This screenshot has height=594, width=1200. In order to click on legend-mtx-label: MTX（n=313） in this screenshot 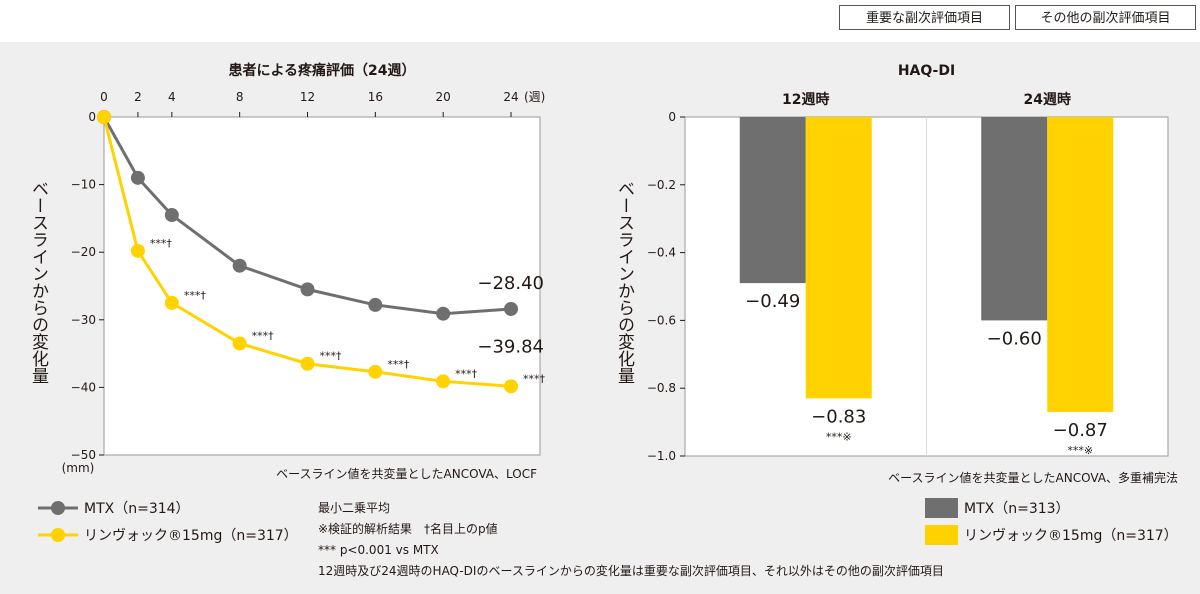, I will do `click(1017, 509)`.